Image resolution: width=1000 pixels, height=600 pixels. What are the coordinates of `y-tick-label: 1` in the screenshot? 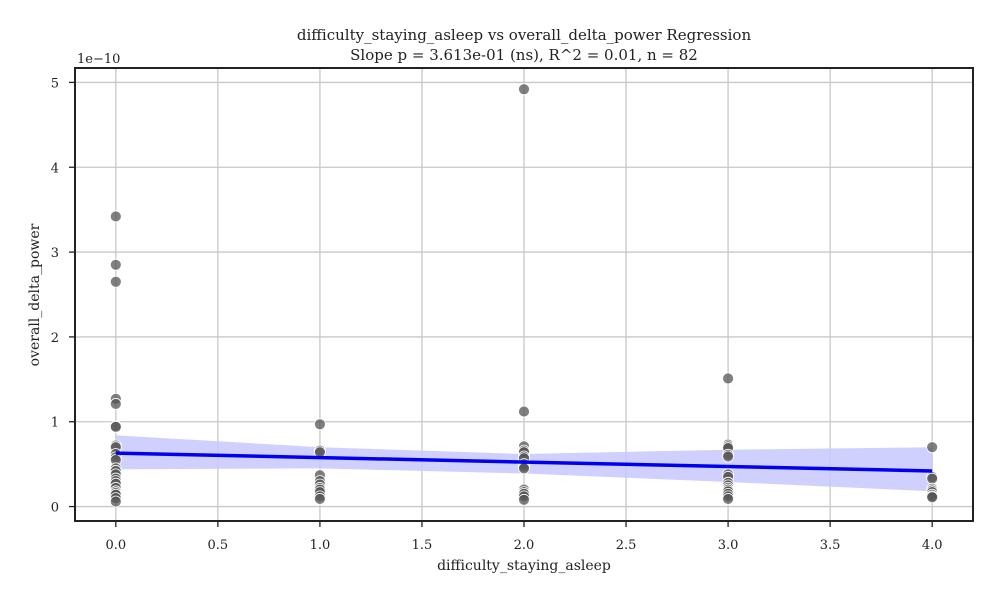 It's located at (55, 423).